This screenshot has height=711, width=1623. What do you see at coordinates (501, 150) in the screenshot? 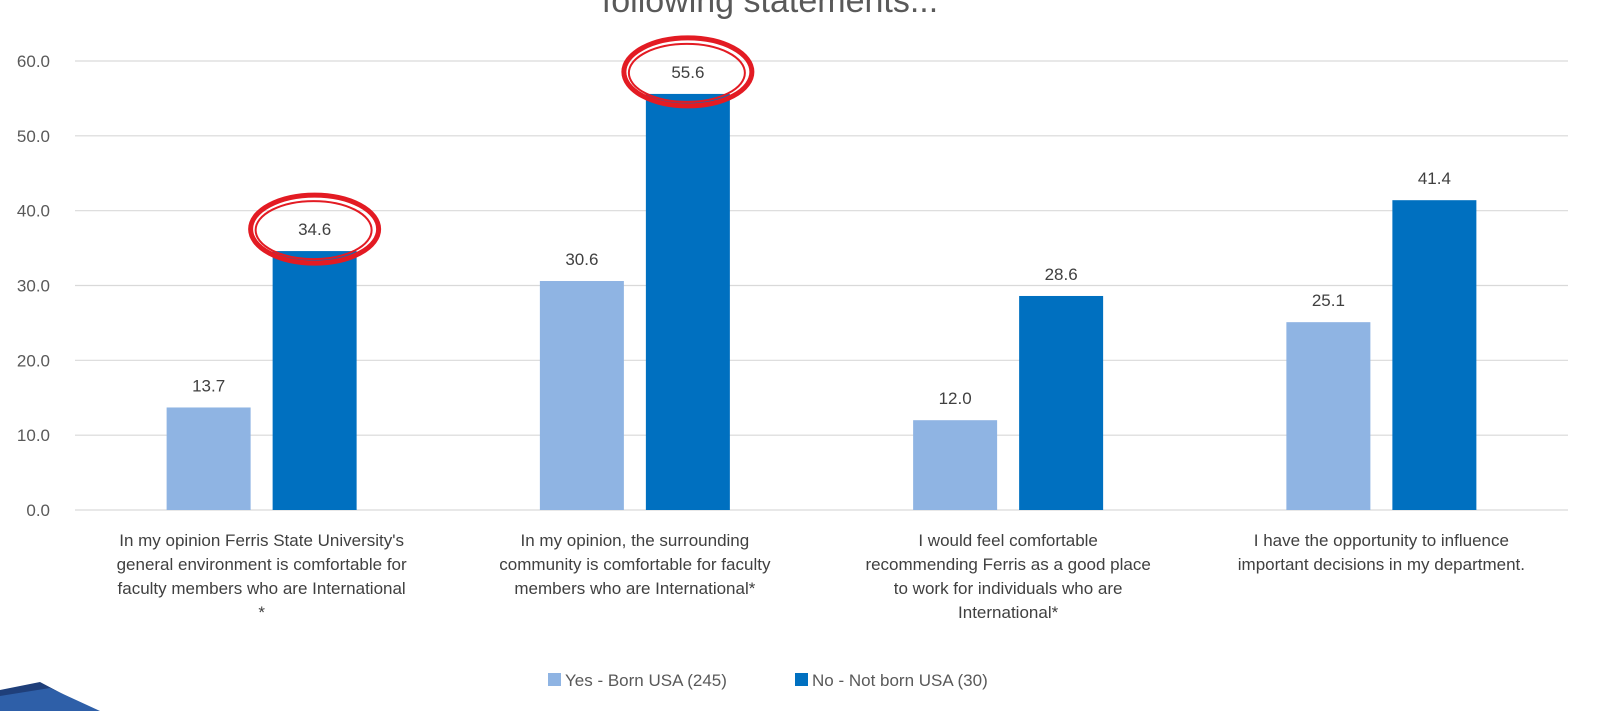
I see `highlight-circles` at bounding box center [501, 150].